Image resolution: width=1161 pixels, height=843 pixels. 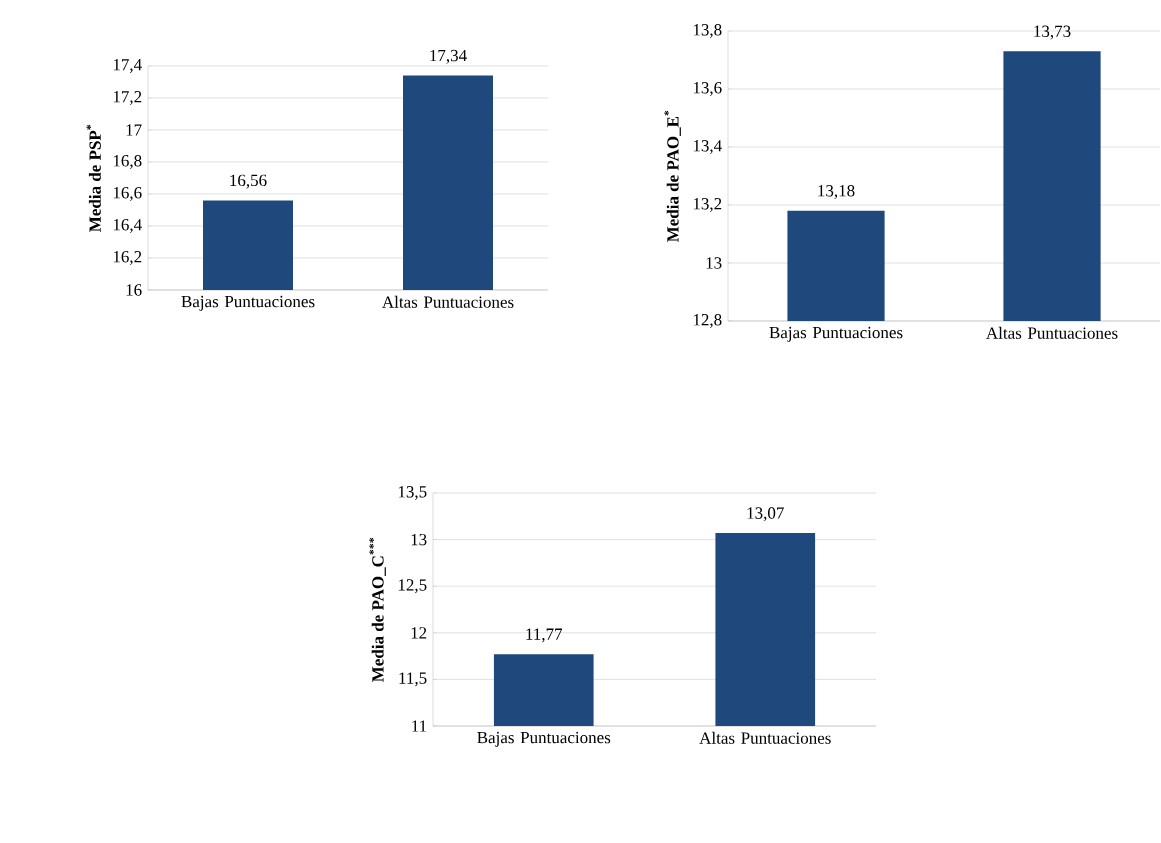 What do you see at coordinates (765, 514) in the screenshot?
I see `data-label: 13,07` at bounding box center [765, 514].